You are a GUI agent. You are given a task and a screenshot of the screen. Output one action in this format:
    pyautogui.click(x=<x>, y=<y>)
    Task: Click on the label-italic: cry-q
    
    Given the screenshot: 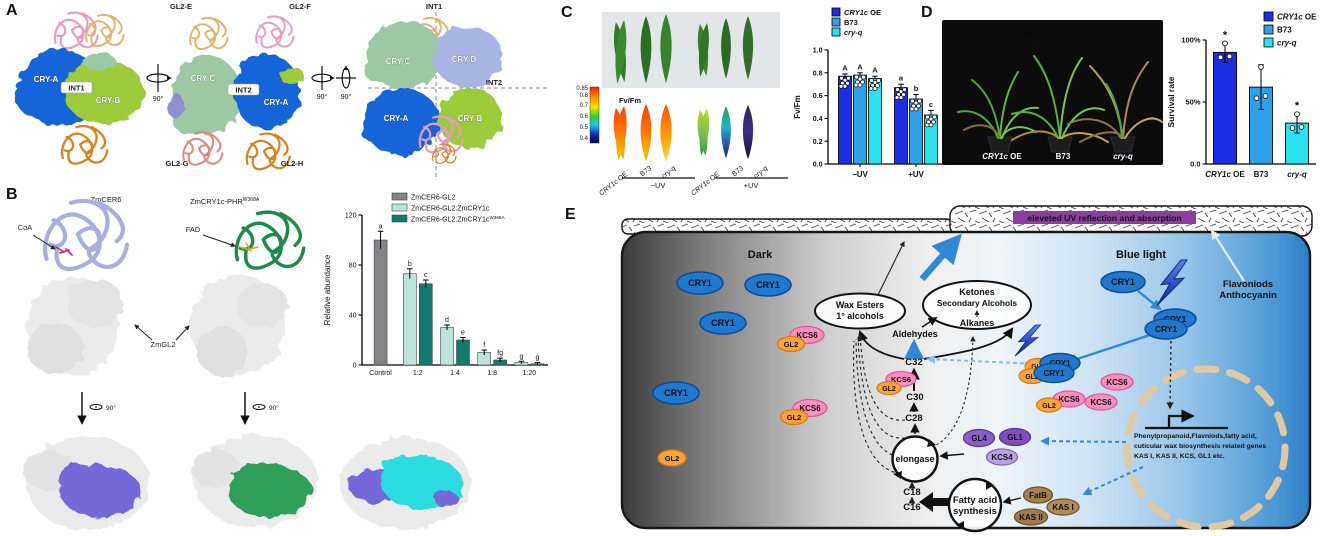 What is the action you would take?
    pyautogui.click(x=1123, y=156)
    